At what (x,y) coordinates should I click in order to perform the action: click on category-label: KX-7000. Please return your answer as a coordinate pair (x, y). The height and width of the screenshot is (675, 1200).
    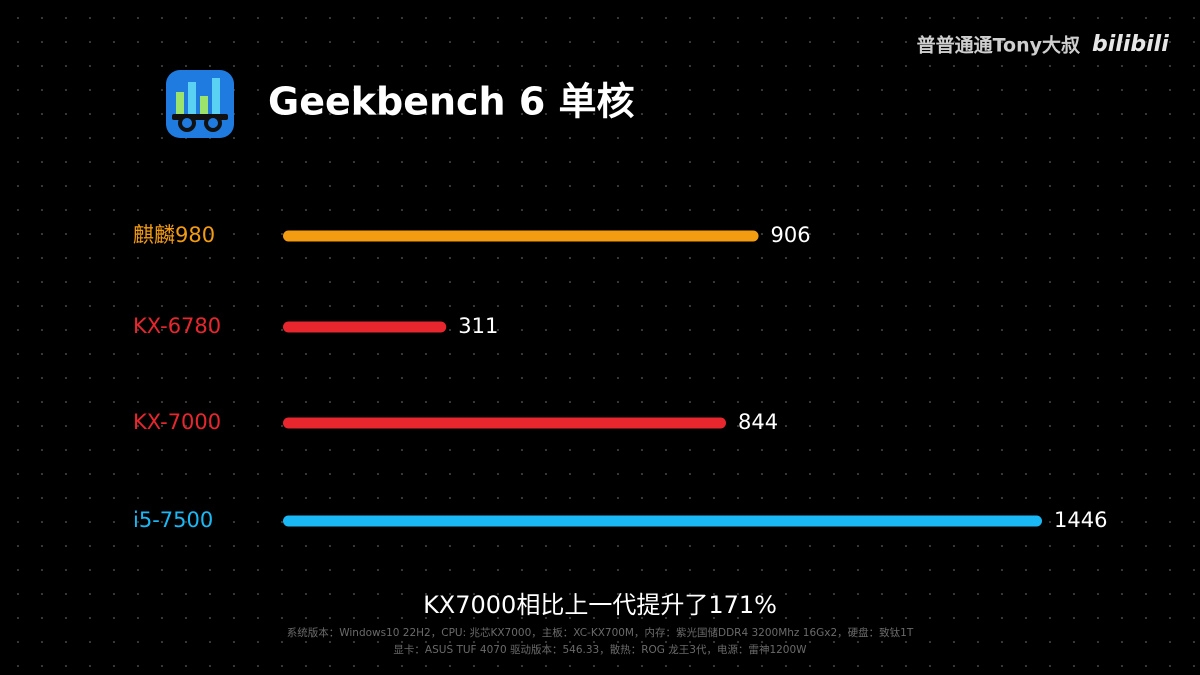
    Looking at the image, I should click on (177, 422).